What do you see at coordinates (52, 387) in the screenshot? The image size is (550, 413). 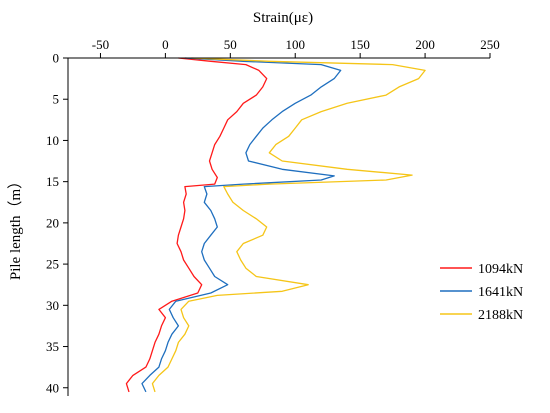 I see `y-tick-label: 40` at bounding box center [52, 387].